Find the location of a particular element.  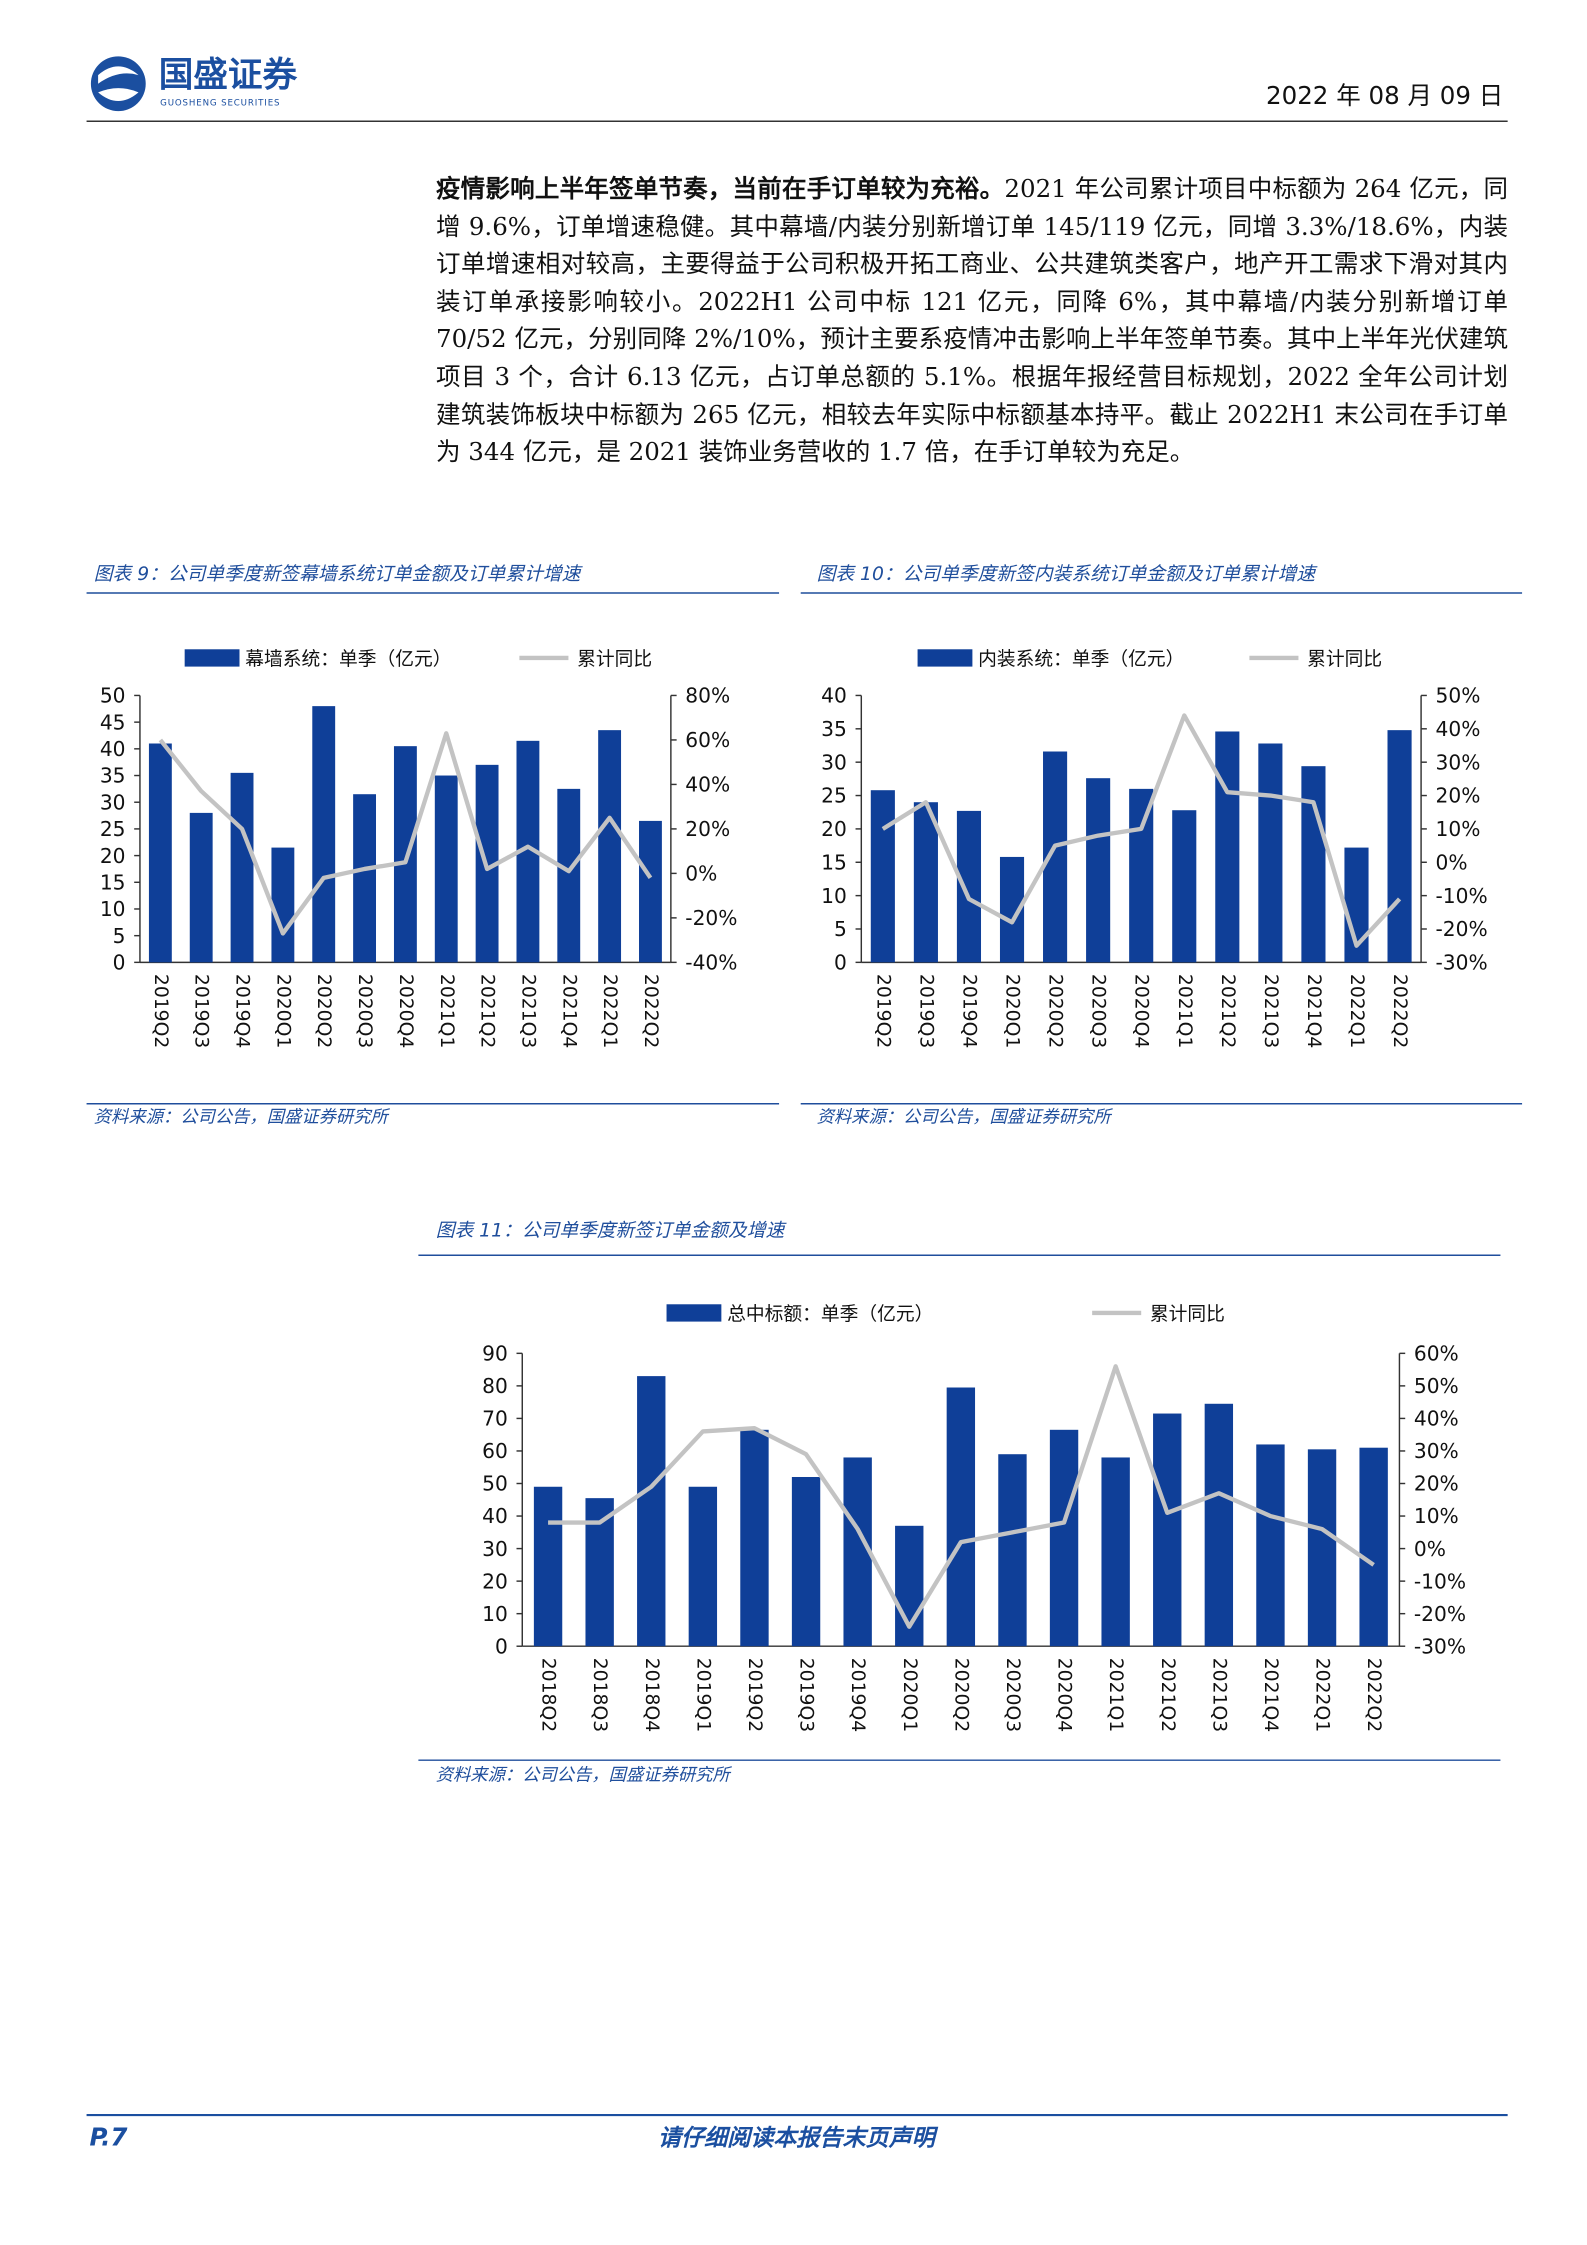

footer-notice: 请仔细阅读本报告末页声明 is located at coordinates (798, 2137).